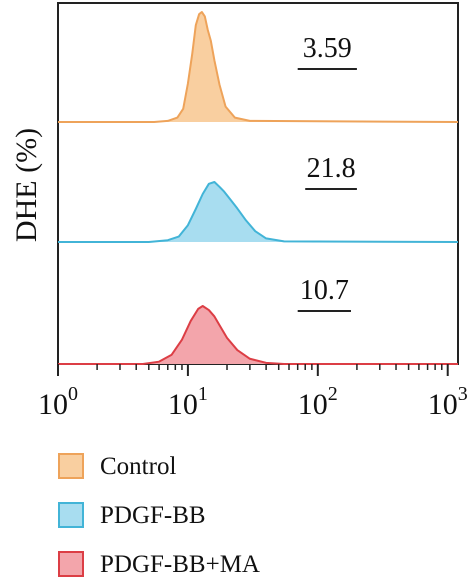 The height and width of the screenshot is (585, 469). What do you see at coordinates (71, 466) in the screenshot?
I see `legend-swatch-control` at bounding box center [71, 466].